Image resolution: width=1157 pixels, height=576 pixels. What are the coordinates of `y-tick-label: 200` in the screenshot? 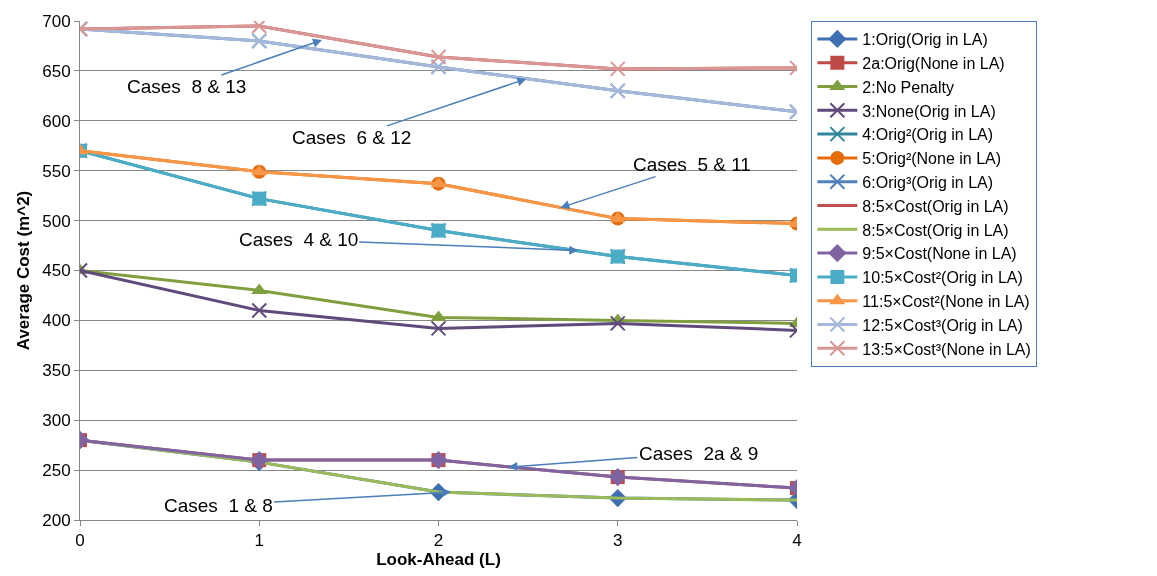 It's located at (56, 520).